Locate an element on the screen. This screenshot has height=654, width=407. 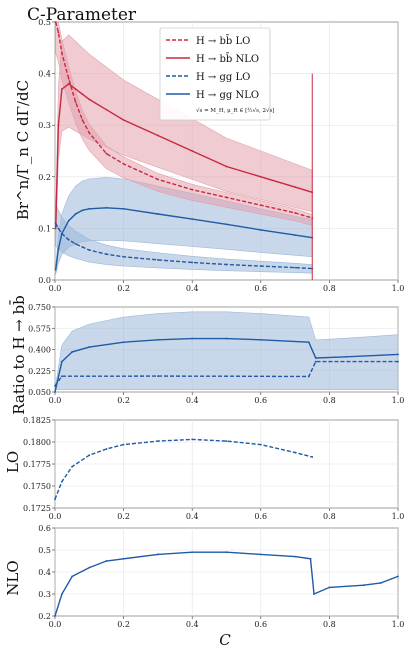
y-tick-label: 0.5 is located at coordinates (44, 22).